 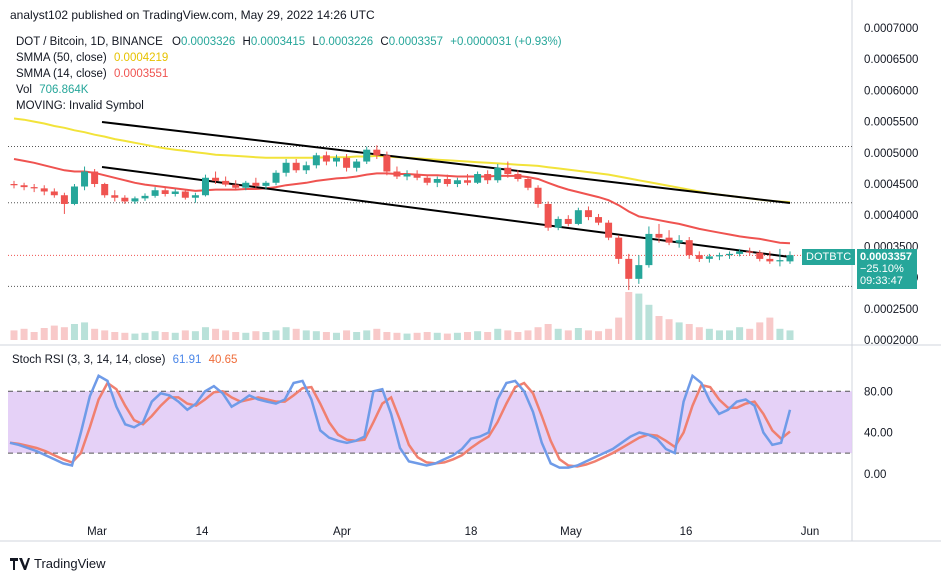 What do you see at coordinates (187, 360) in the screenshot?
I see `stoch-k-value: 61.91` at bounding box center [187, 360].